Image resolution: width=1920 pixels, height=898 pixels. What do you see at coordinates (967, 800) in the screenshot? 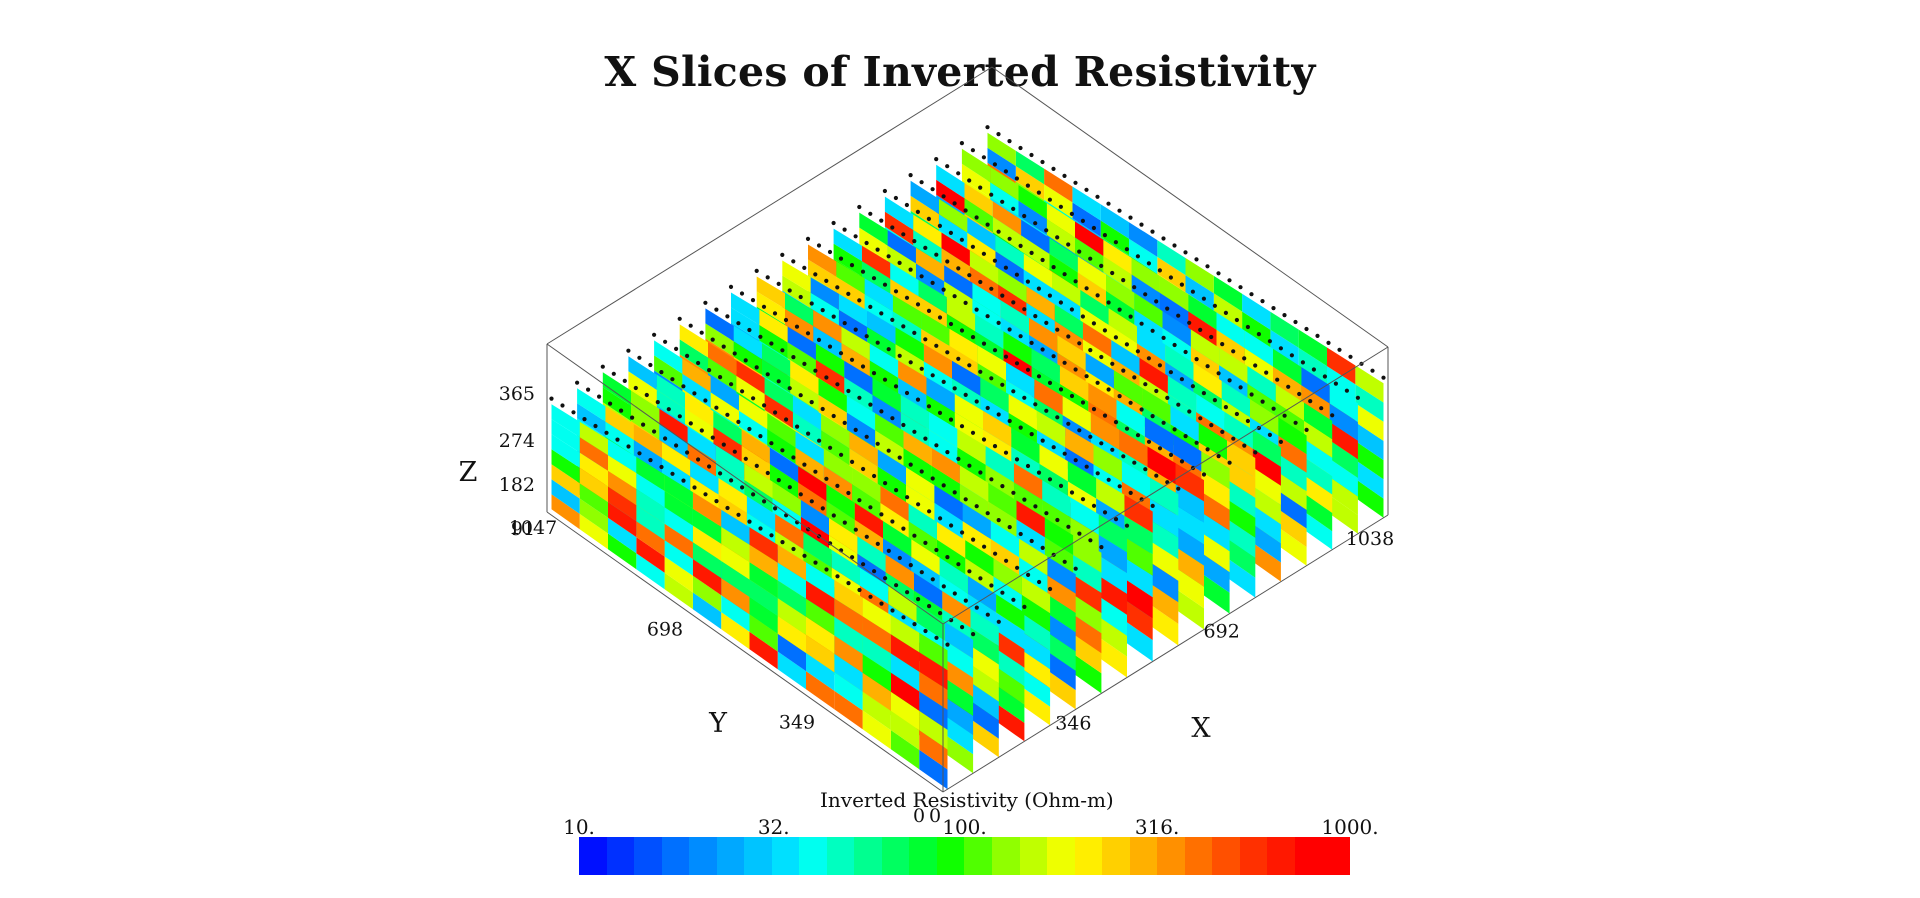
I see `colorbar-title: Inverted Resistivity (Ohm-m)` at bounding box center [967, 800].